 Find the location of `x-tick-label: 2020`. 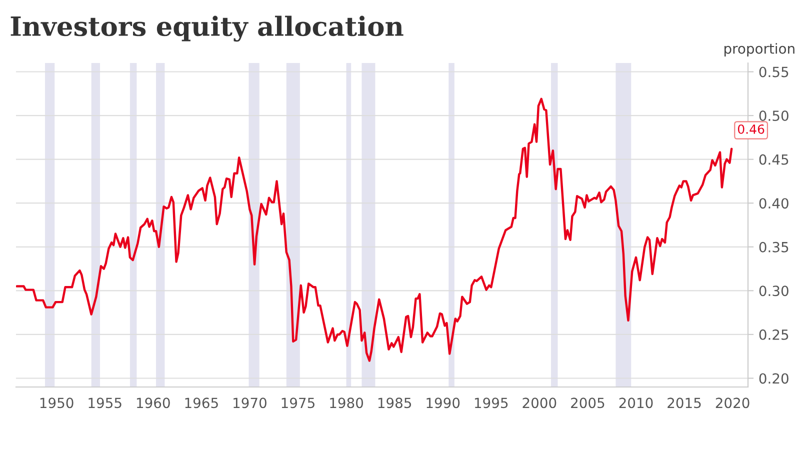

x-tick-label: 2020 is located at coordinates (733, 403).